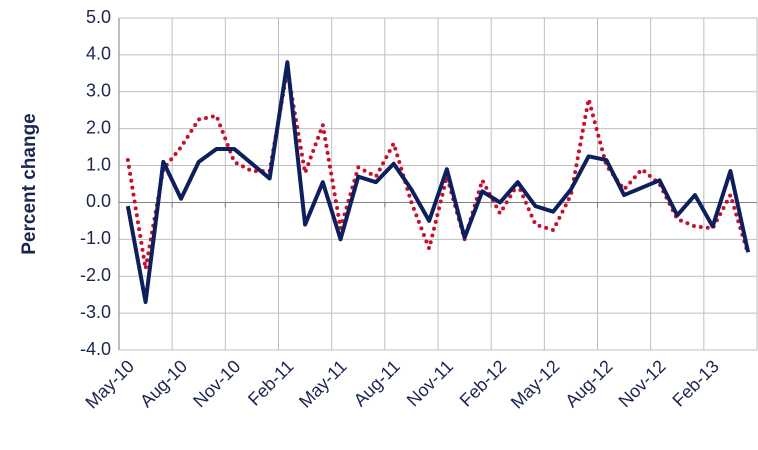  What do you see at coordinates (98, 54) in the screenshot?
I see `y-tick-label: 4.0` at bounding box center [98, 54].